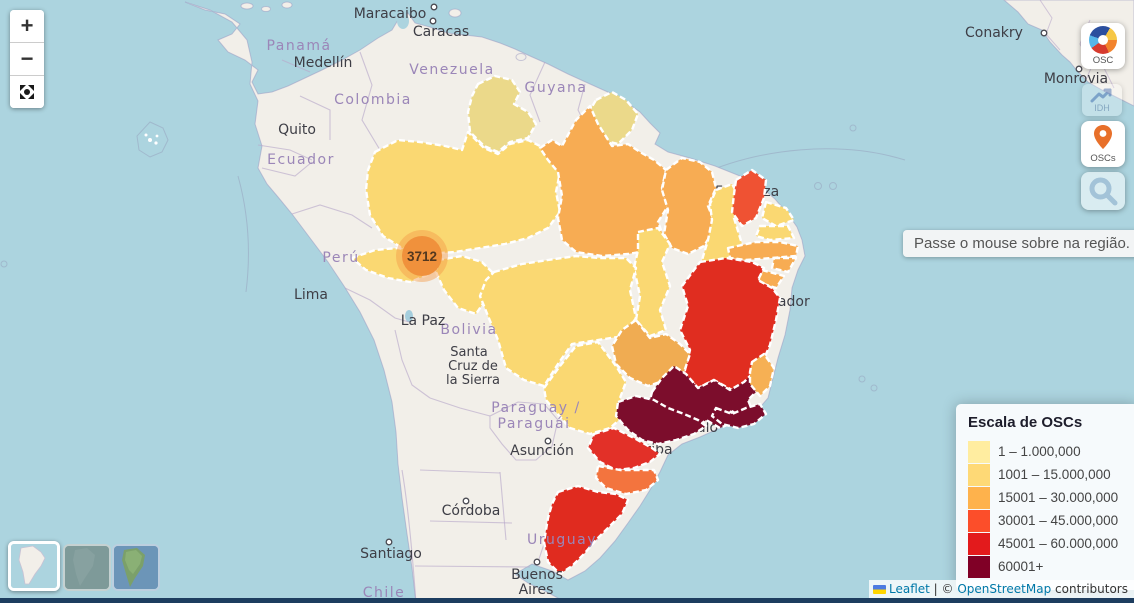 This screenshot has width=1134, height=603. Describe the element at coordinates (391, 554) in the screenshot. I see `city-label-santiago: Santiago` at that location.